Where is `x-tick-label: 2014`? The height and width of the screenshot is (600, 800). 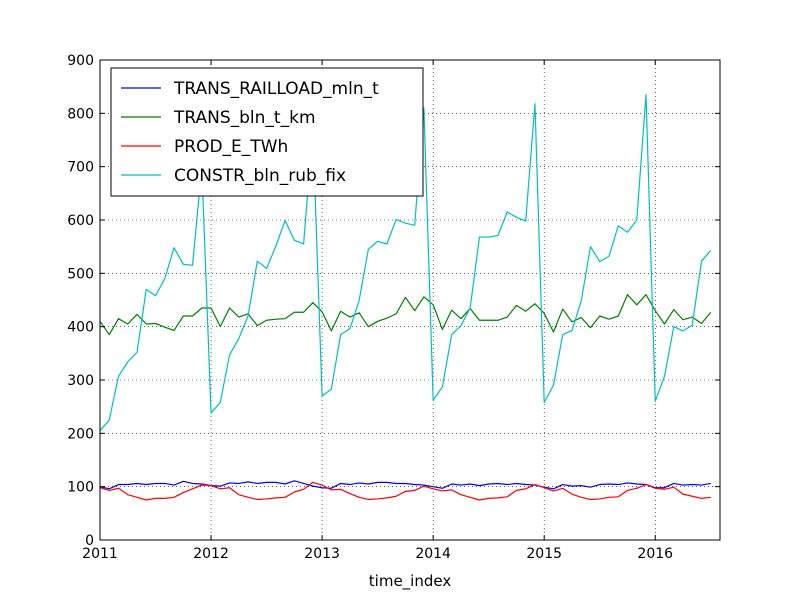 x-tick-label: 2014 is located at coordinates (433, 554).